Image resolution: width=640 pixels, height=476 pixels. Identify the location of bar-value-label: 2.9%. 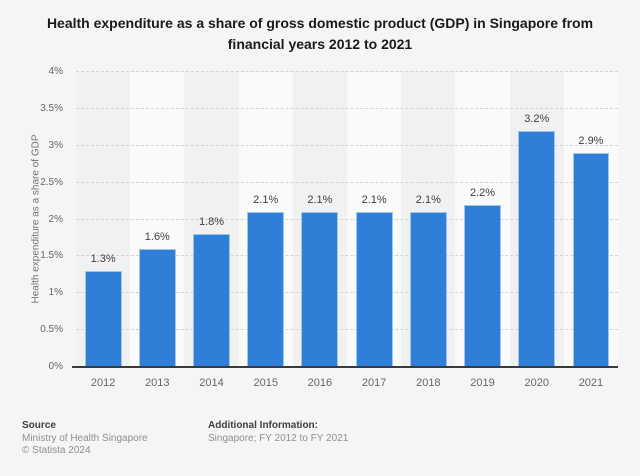
(591, 141).